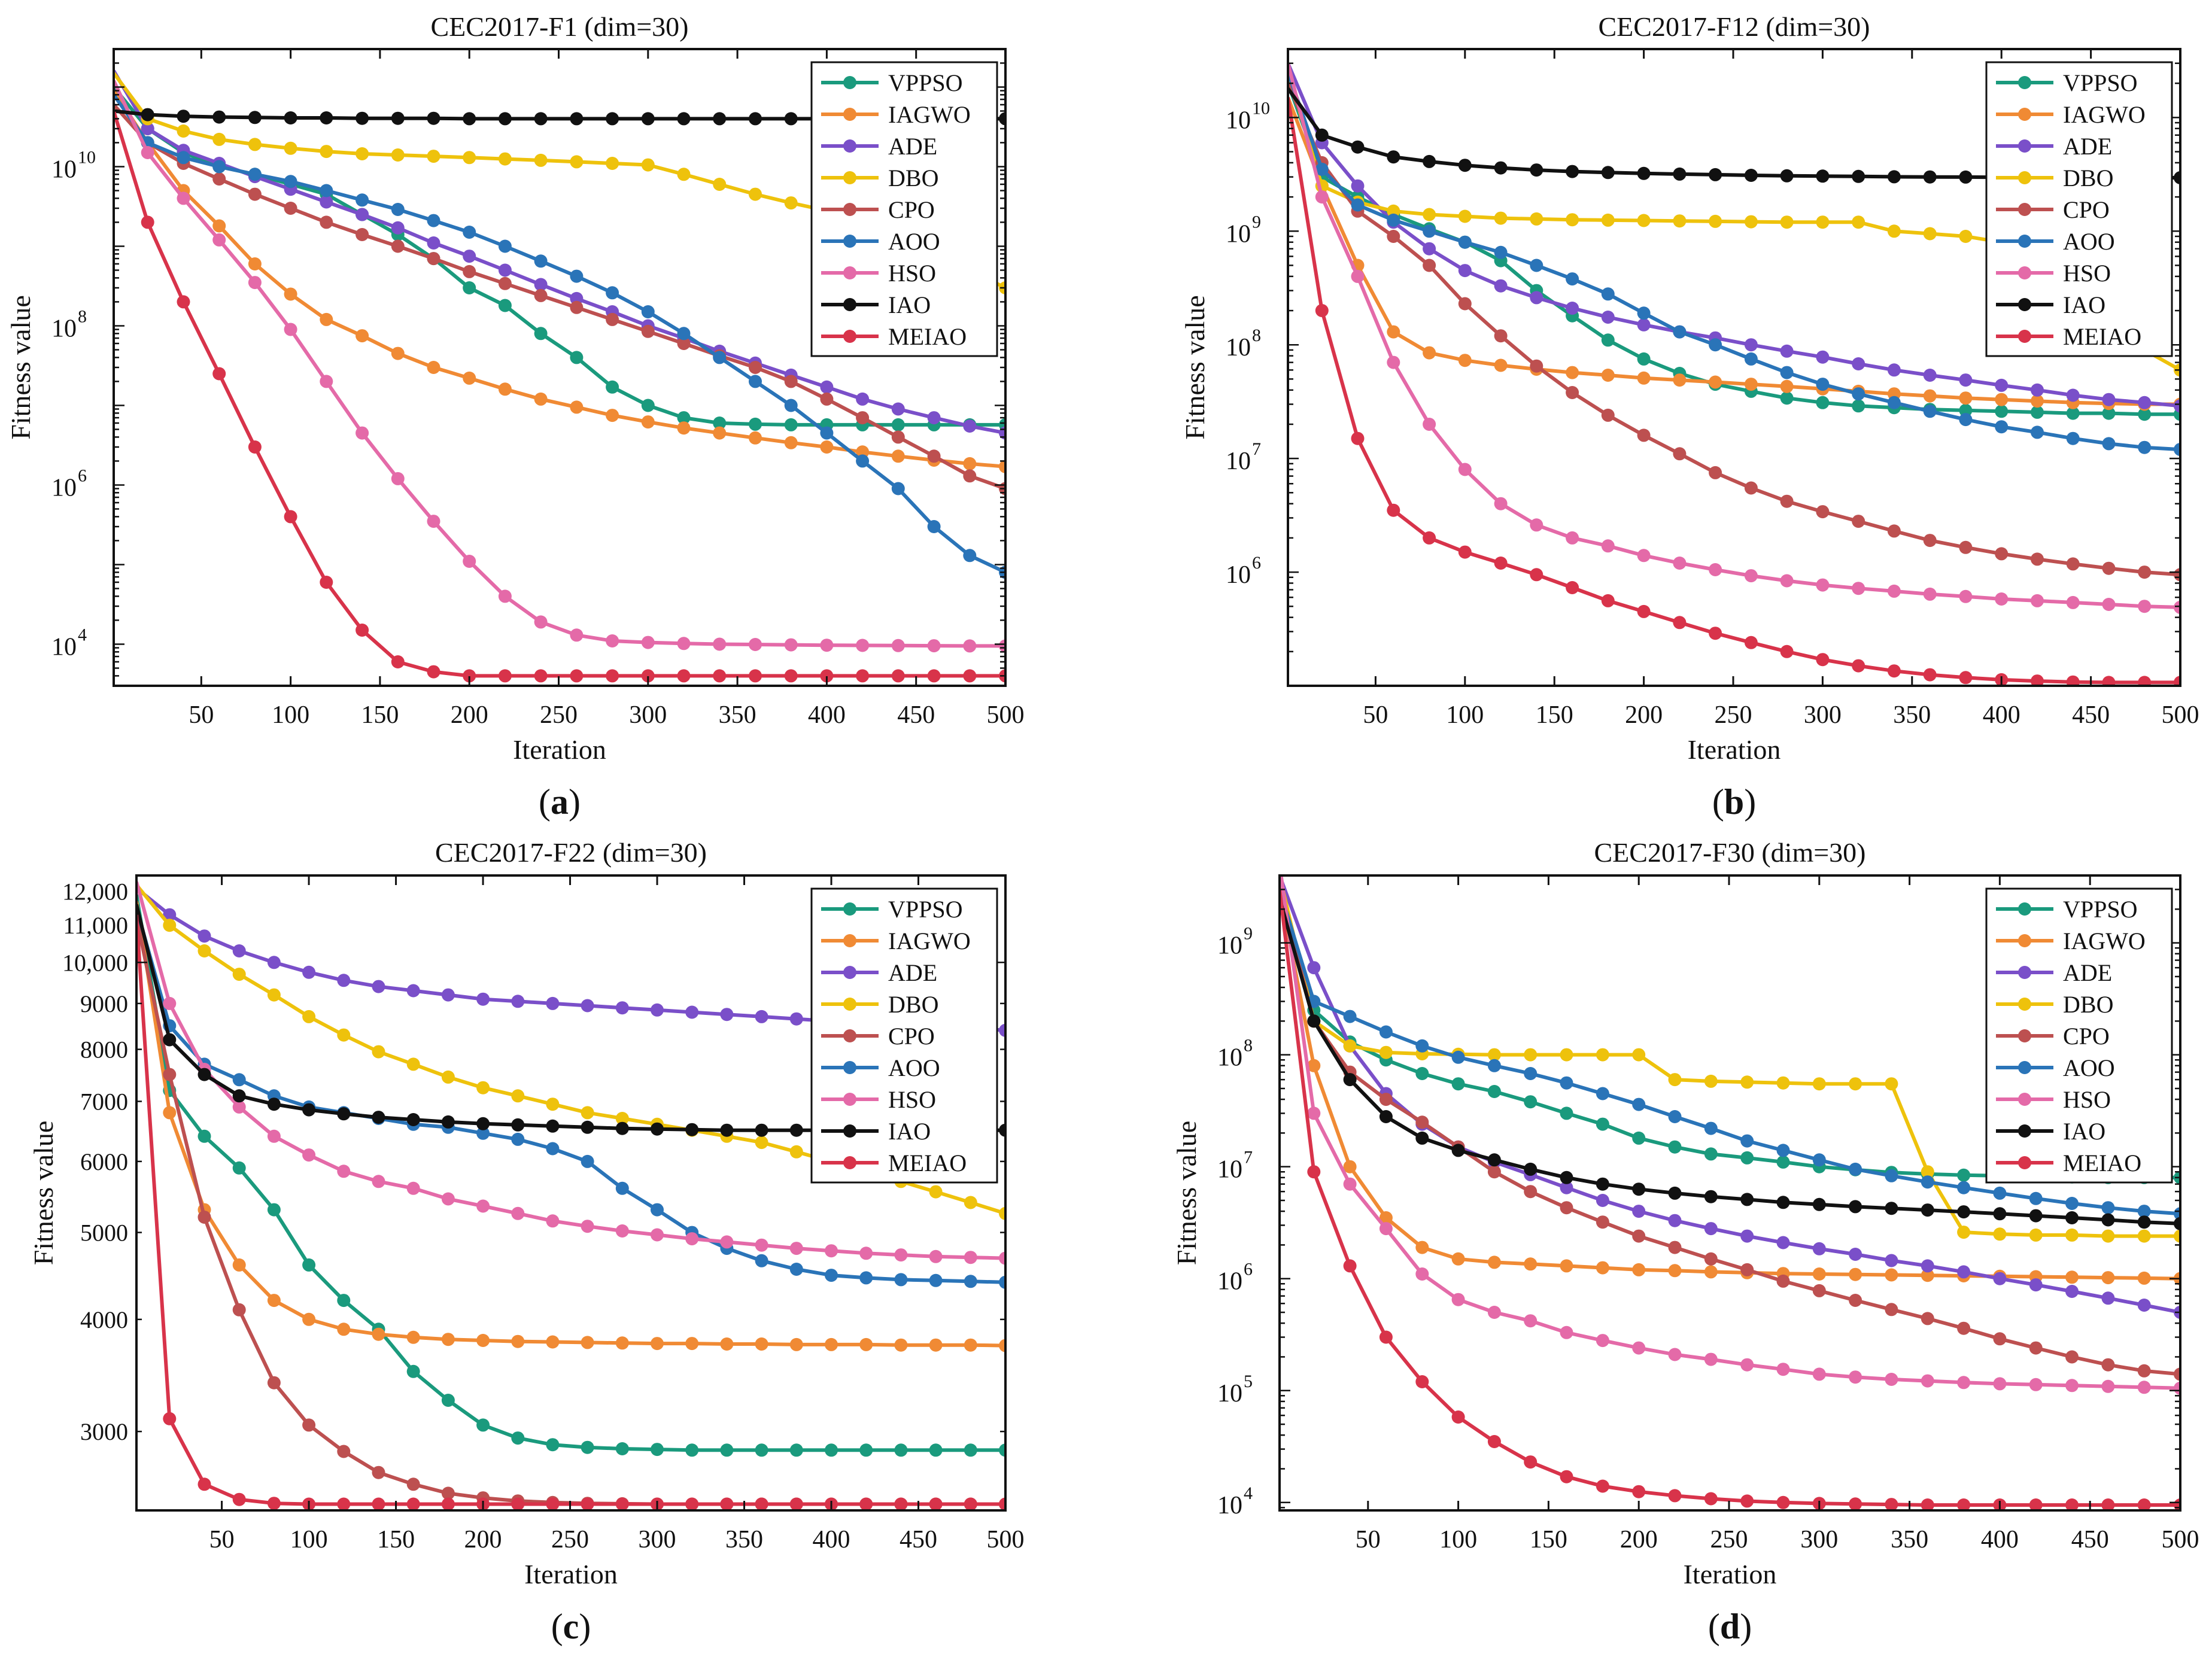 The height and width of the screenshot is (1660, 2212). What do you see at coordinates (1256, 222) in the screenshot?
I see `y-tick-exponent: 9` at bounding box center [1256, 222].